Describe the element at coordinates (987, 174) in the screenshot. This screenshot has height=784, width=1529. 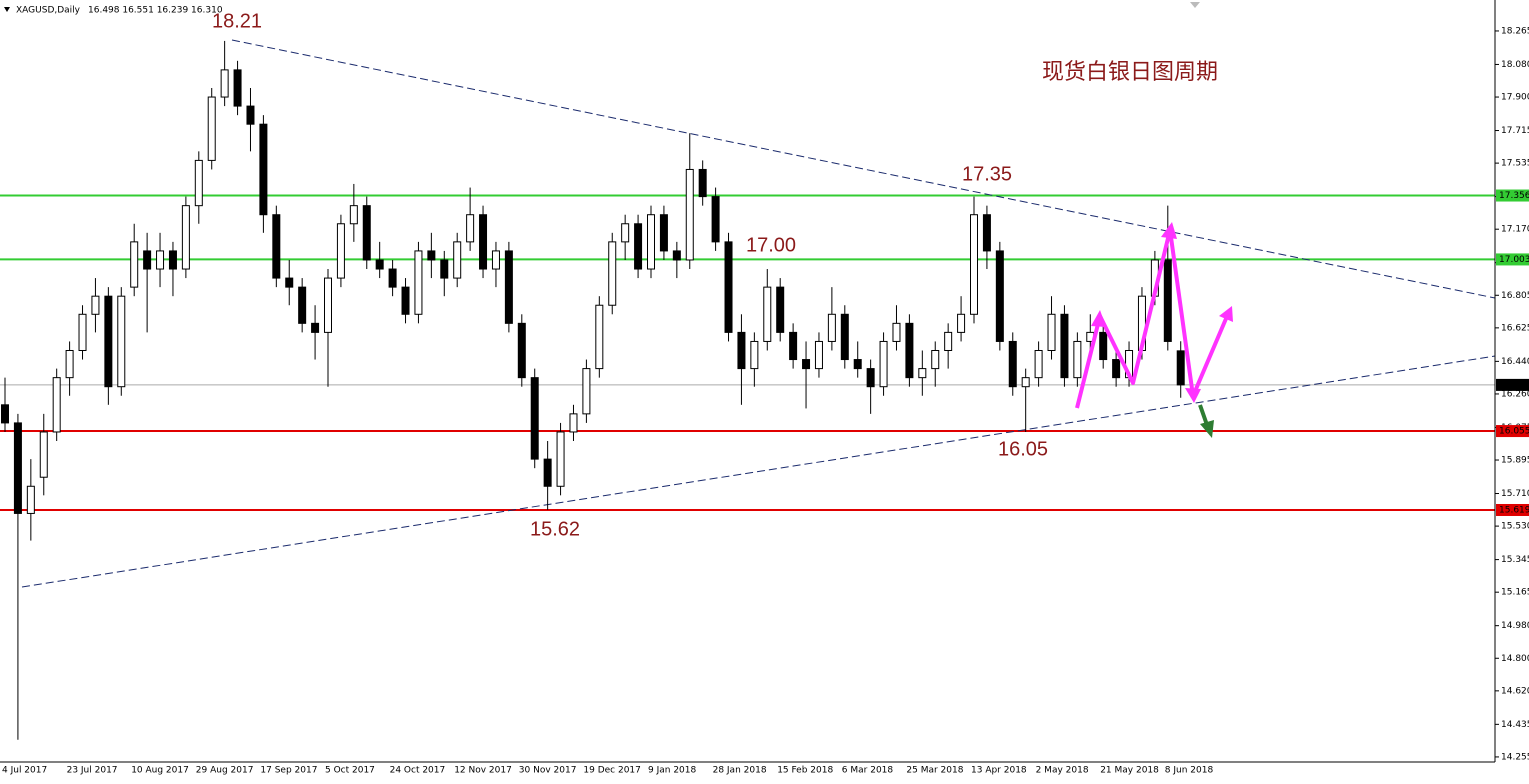
I see `annotation: 17.35` at that location.